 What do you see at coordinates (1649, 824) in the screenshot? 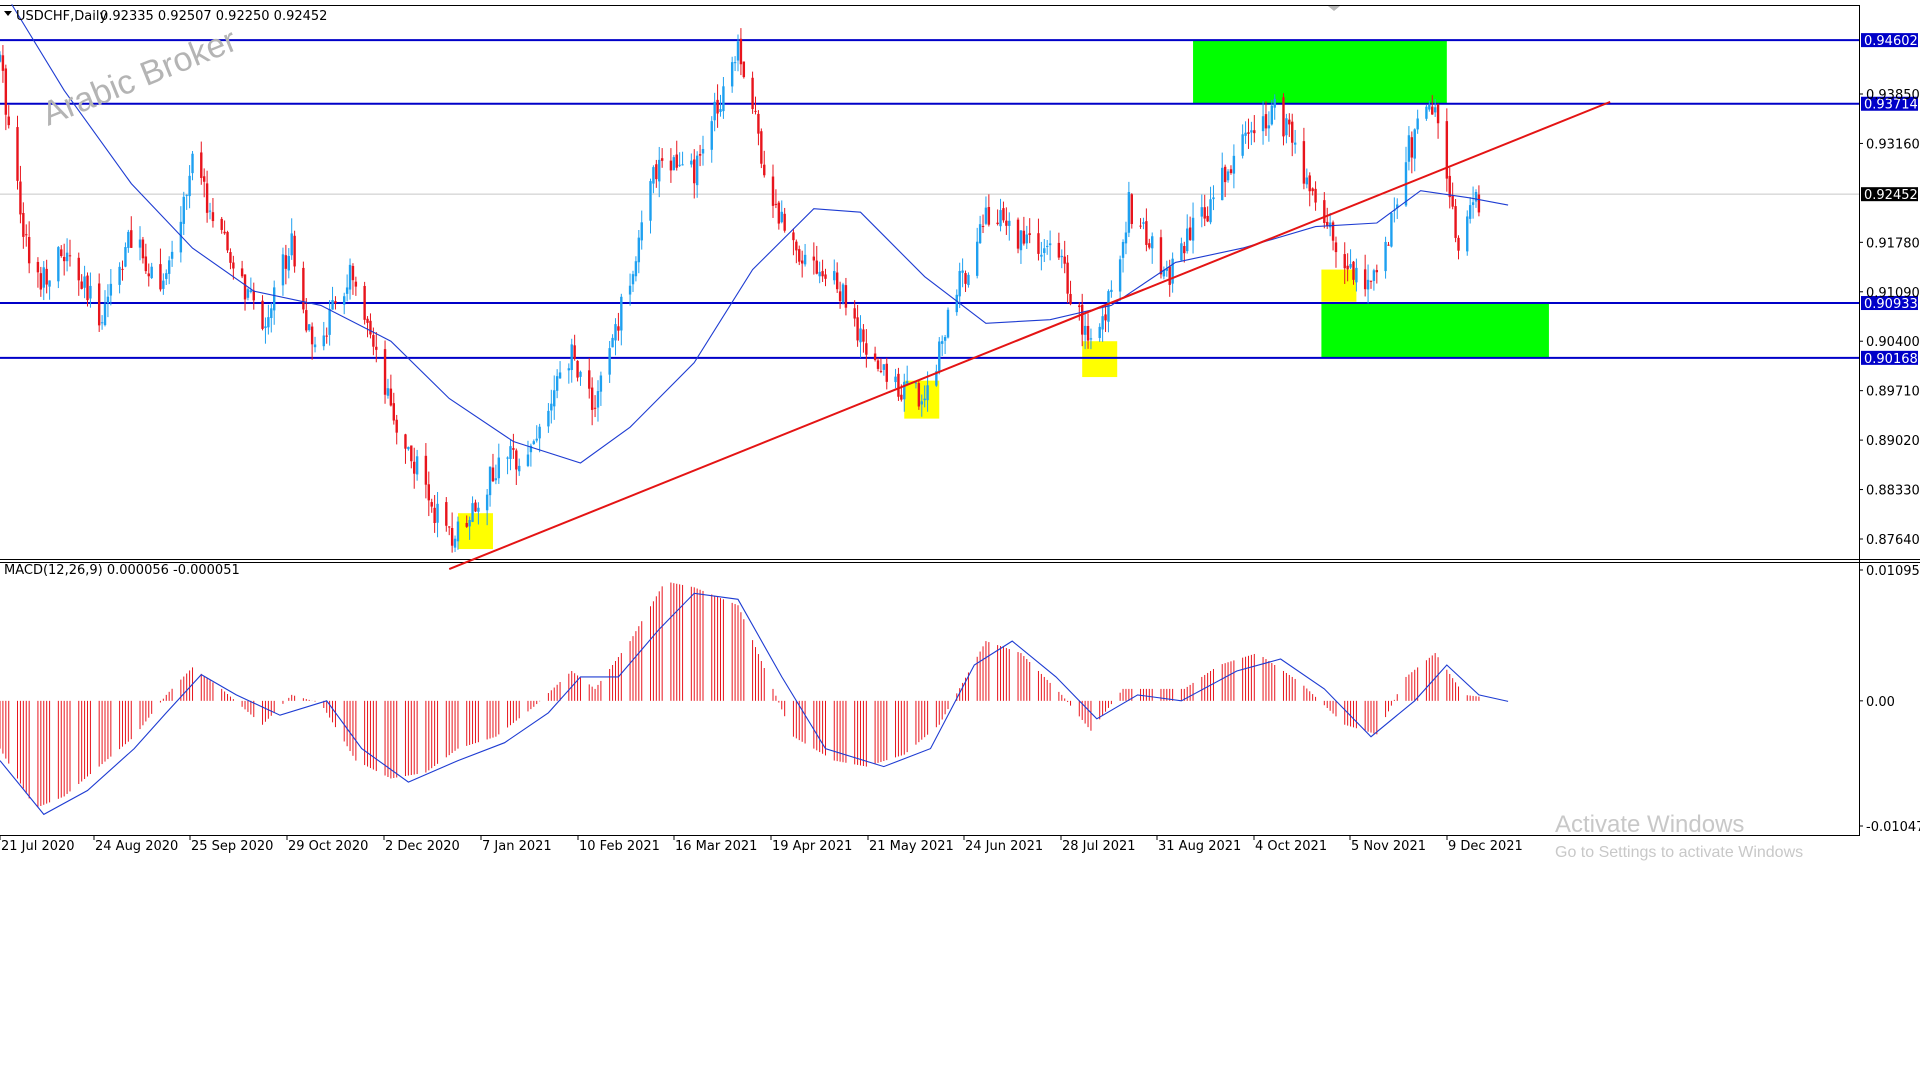
I see `activate-windows-title: Activate Windows` at bounding box center [1649, 824].